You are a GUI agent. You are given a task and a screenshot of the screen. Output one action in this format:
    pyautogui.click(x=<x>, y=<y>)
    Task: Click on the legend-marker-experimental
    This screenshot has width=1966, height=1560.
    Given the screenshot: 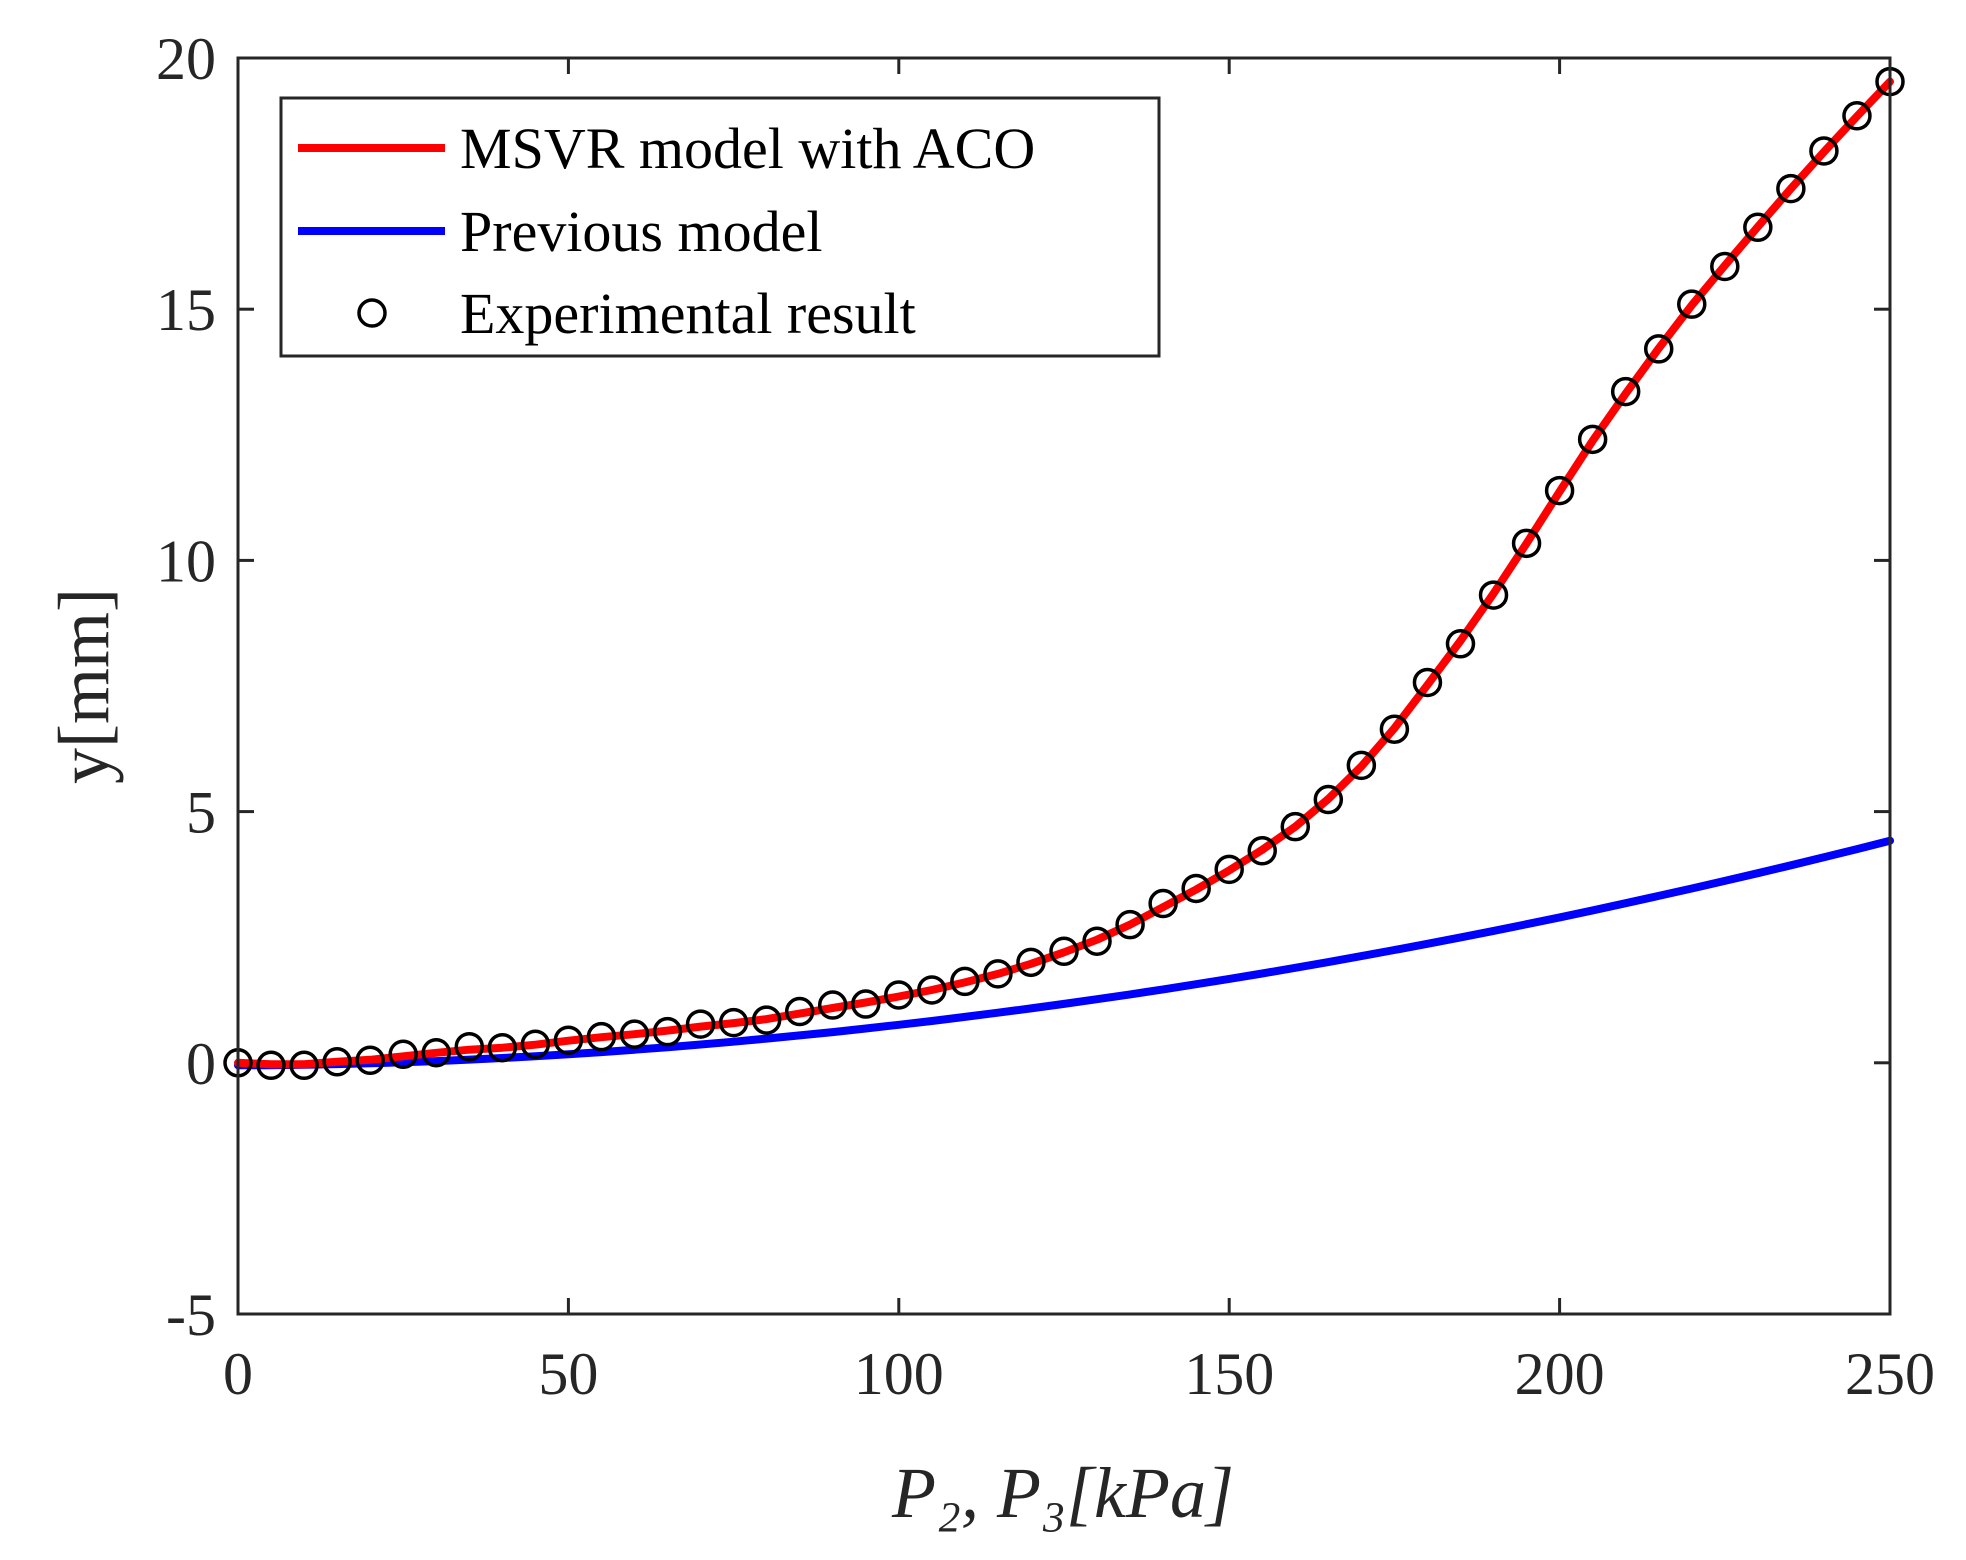 What is the action you would take?
    pyautogui.click(x=372, y=313)
    